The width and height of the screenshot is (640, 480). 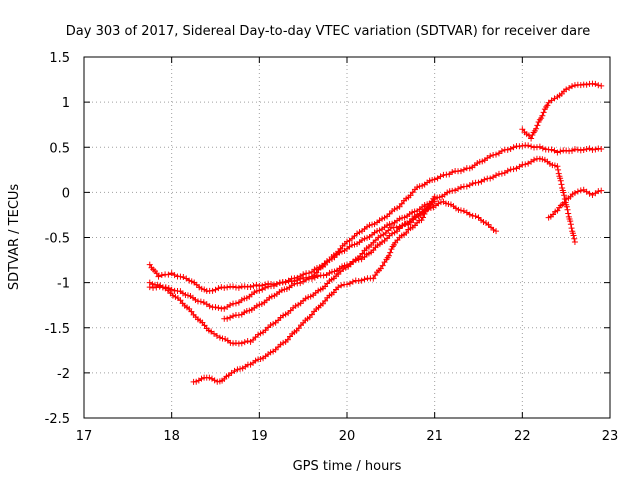 I want to click on x-tick-label: 22, so click(x=522, y=436).